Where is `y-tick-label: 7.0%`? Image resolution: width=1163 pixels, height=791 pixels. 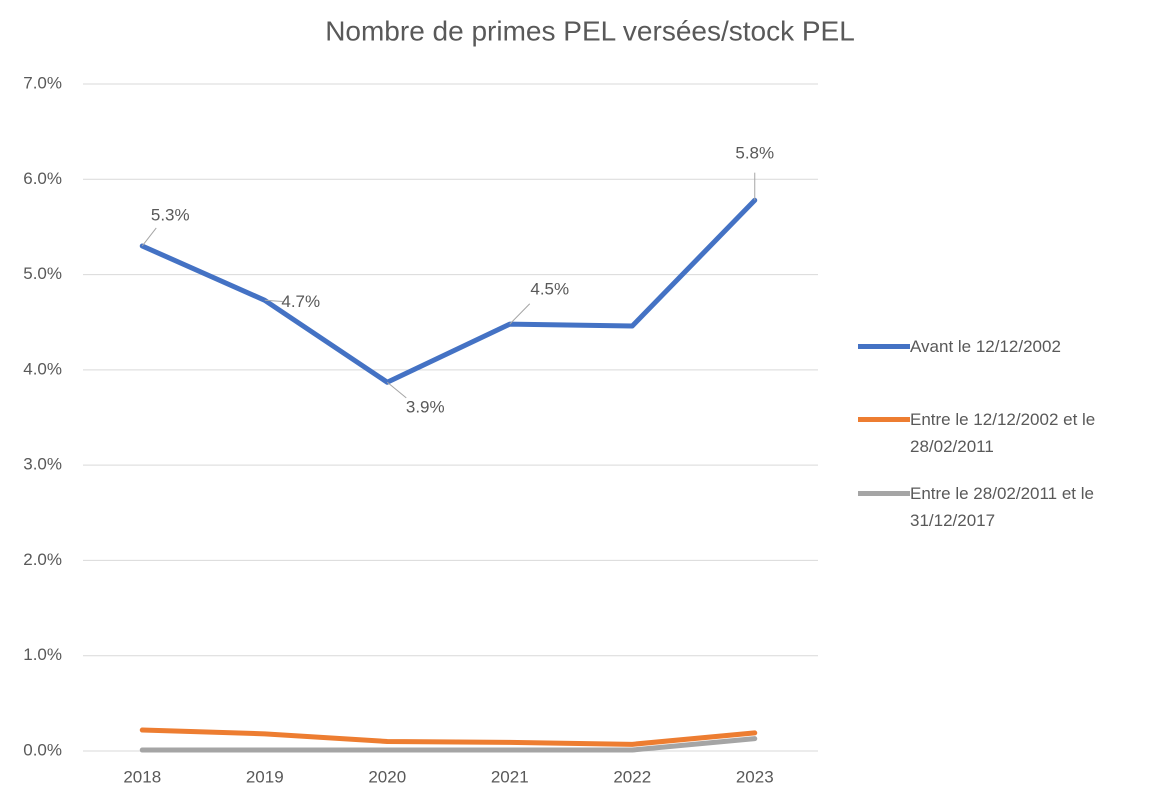
y-tick-label: 7.0% is located at coordinates (42, 82).